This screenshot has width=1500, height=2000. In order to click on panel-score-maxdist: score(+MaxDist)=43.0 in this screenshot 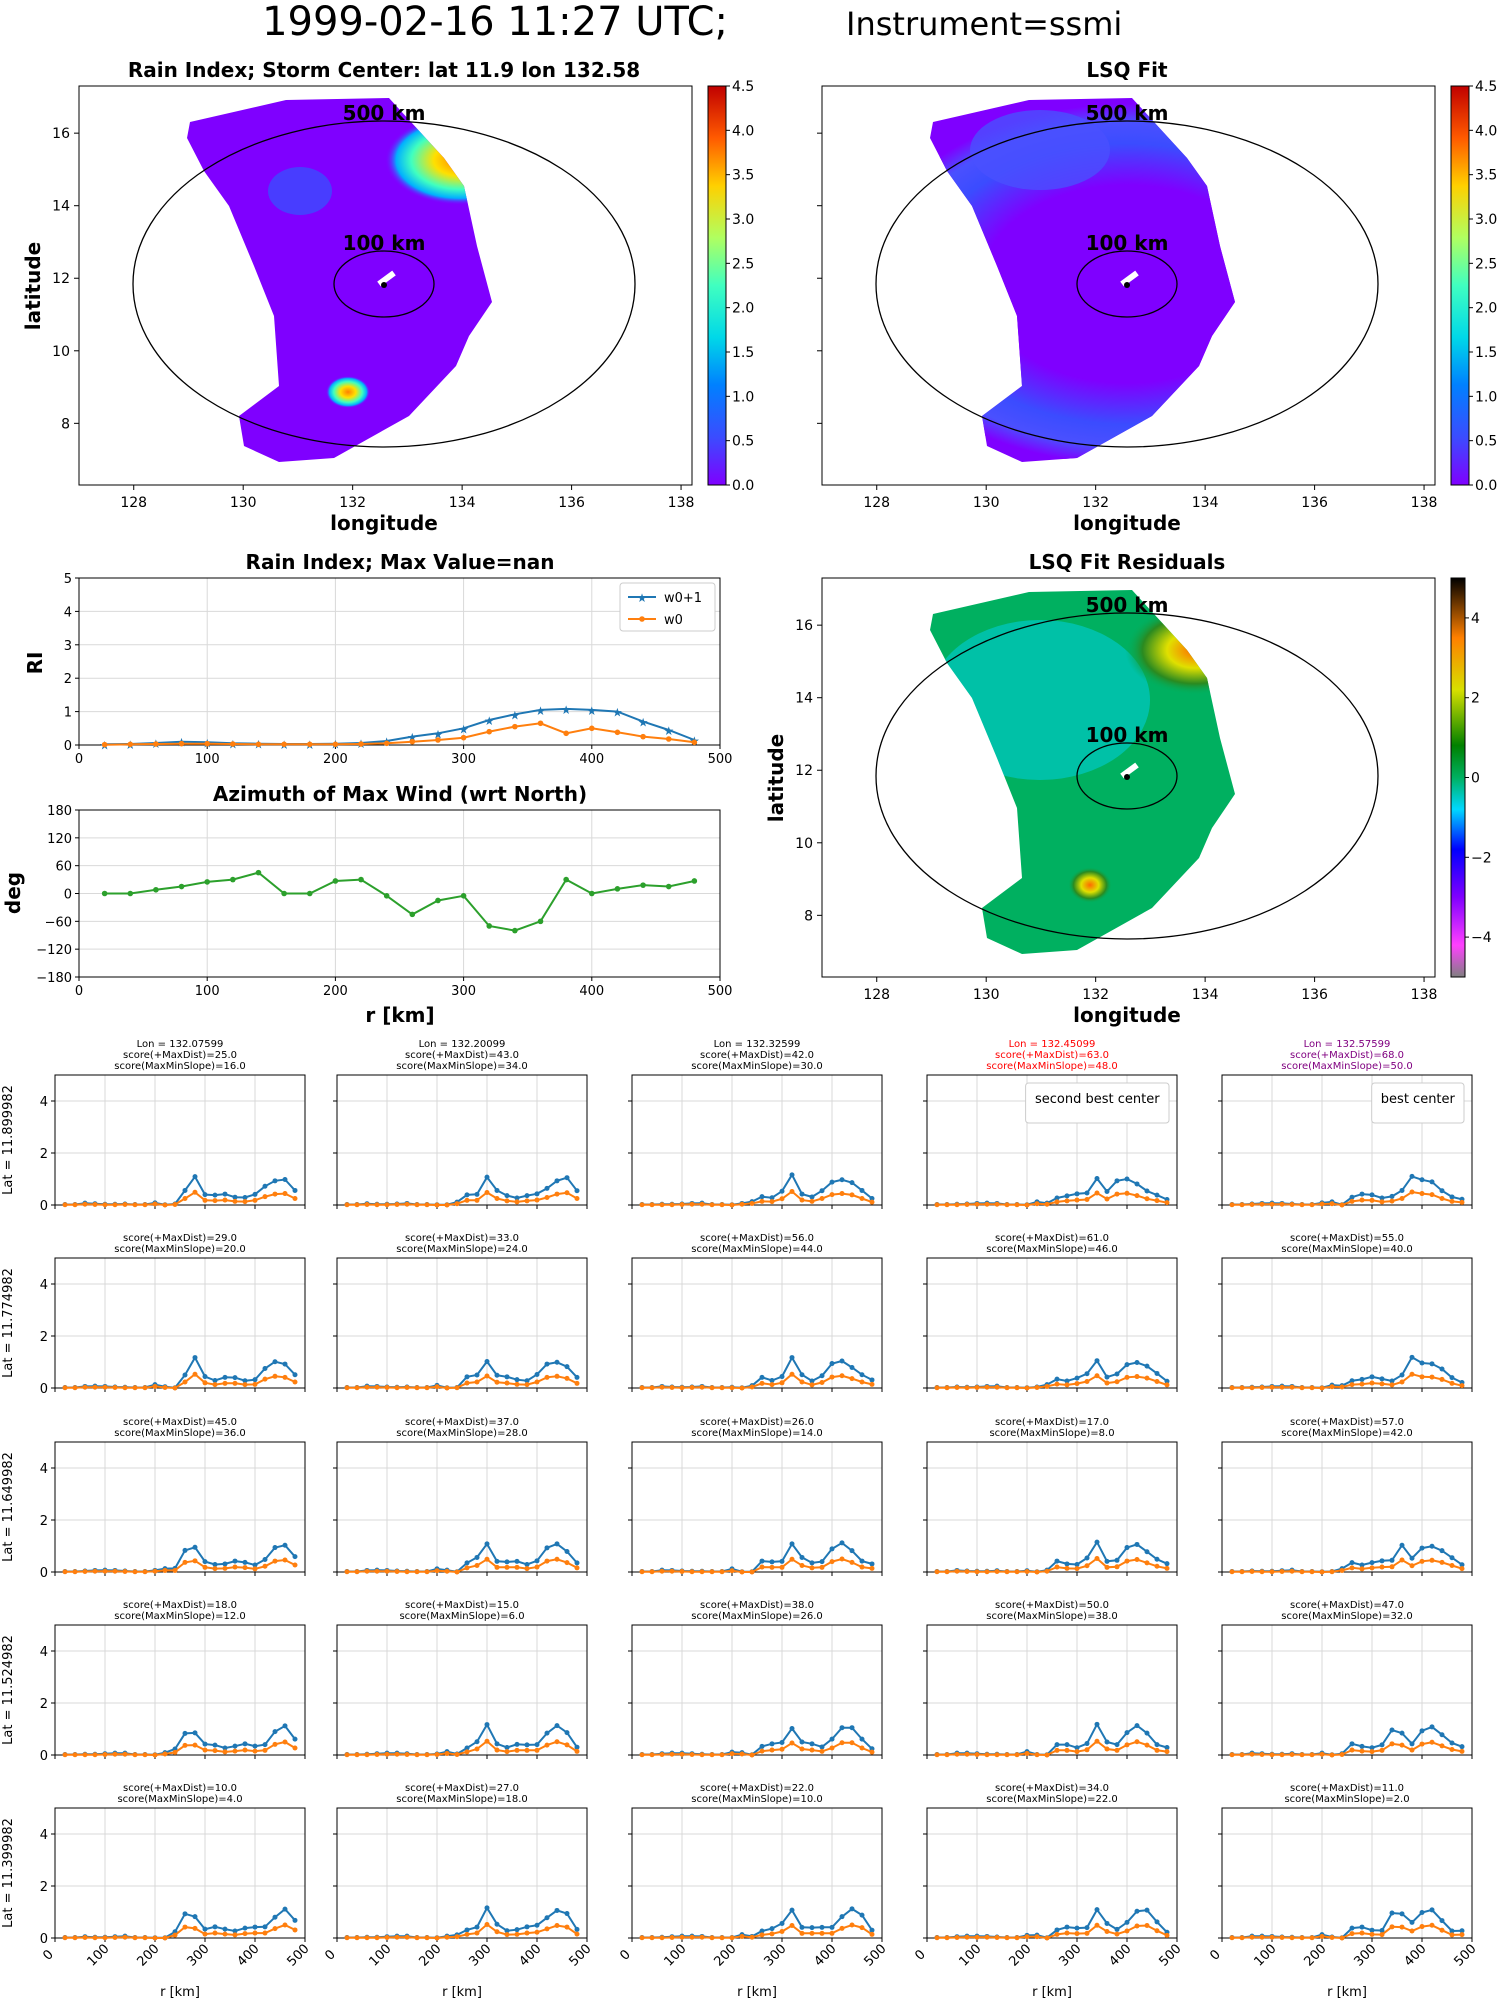, I will do `click(462, 1055)`.